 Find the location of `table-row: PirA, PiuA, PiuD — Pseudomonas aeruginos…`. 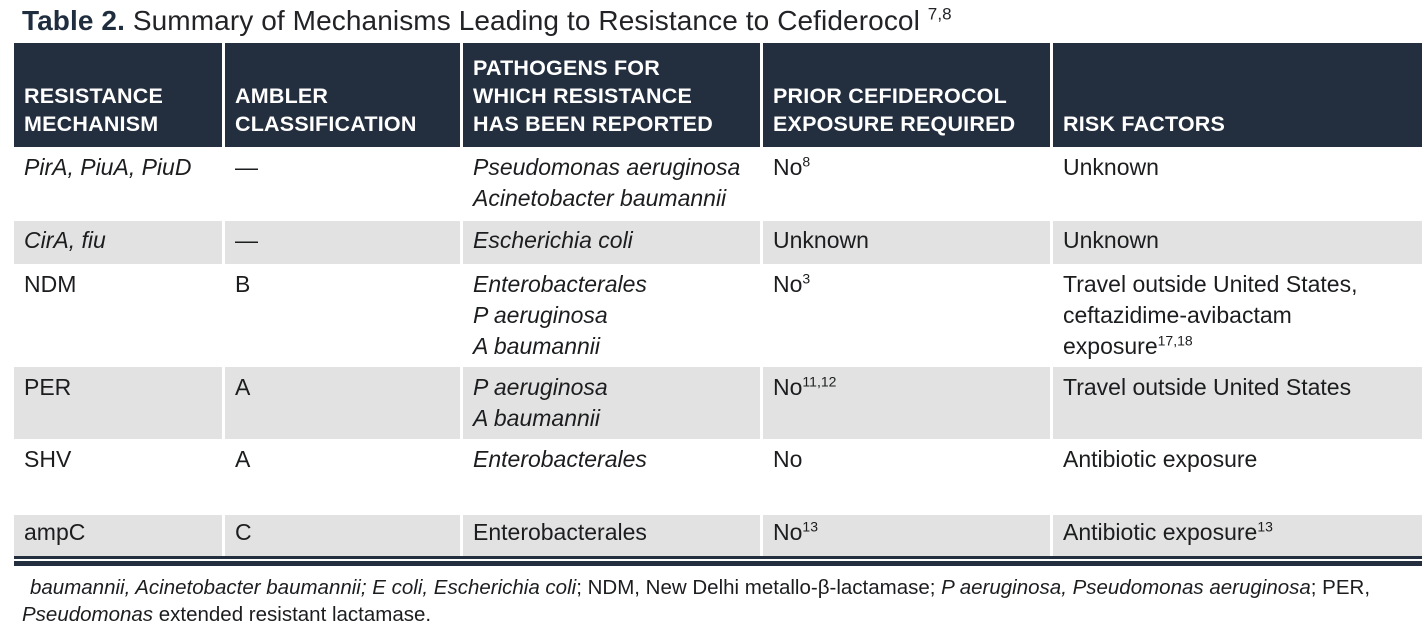

table-row: PirA, PiuA, PiuD — Pseudomonas aeruginos… is located at coordinates (718, 184).